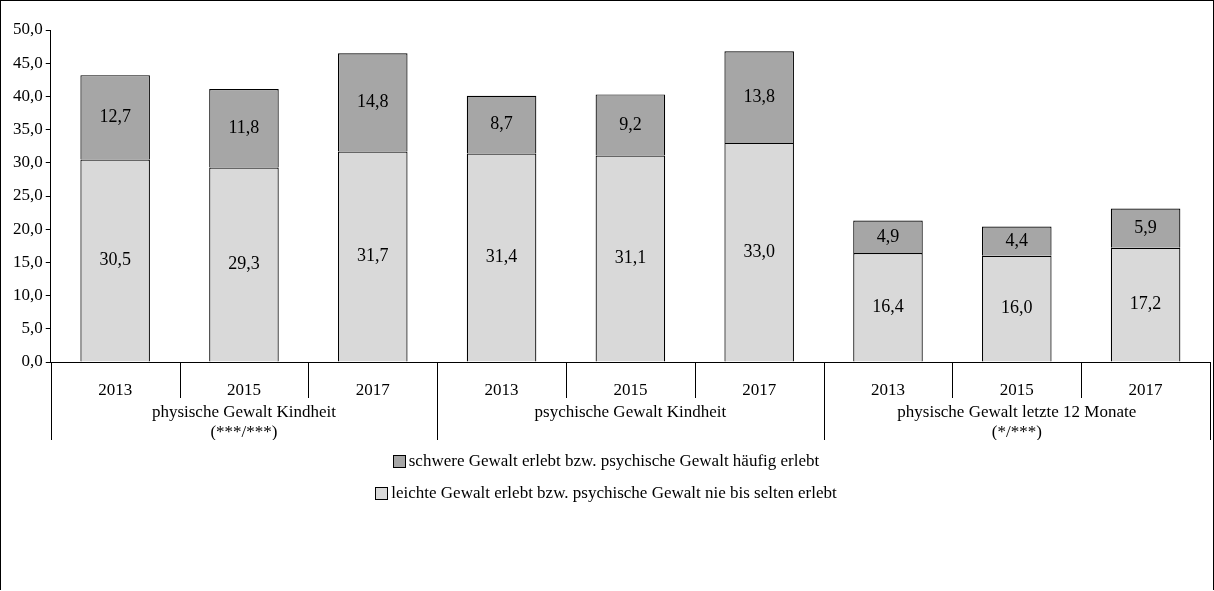 The width and height of the screenshot is (1214, 591). I want to click on y-tick-label: 50,0, so click(28, 29).